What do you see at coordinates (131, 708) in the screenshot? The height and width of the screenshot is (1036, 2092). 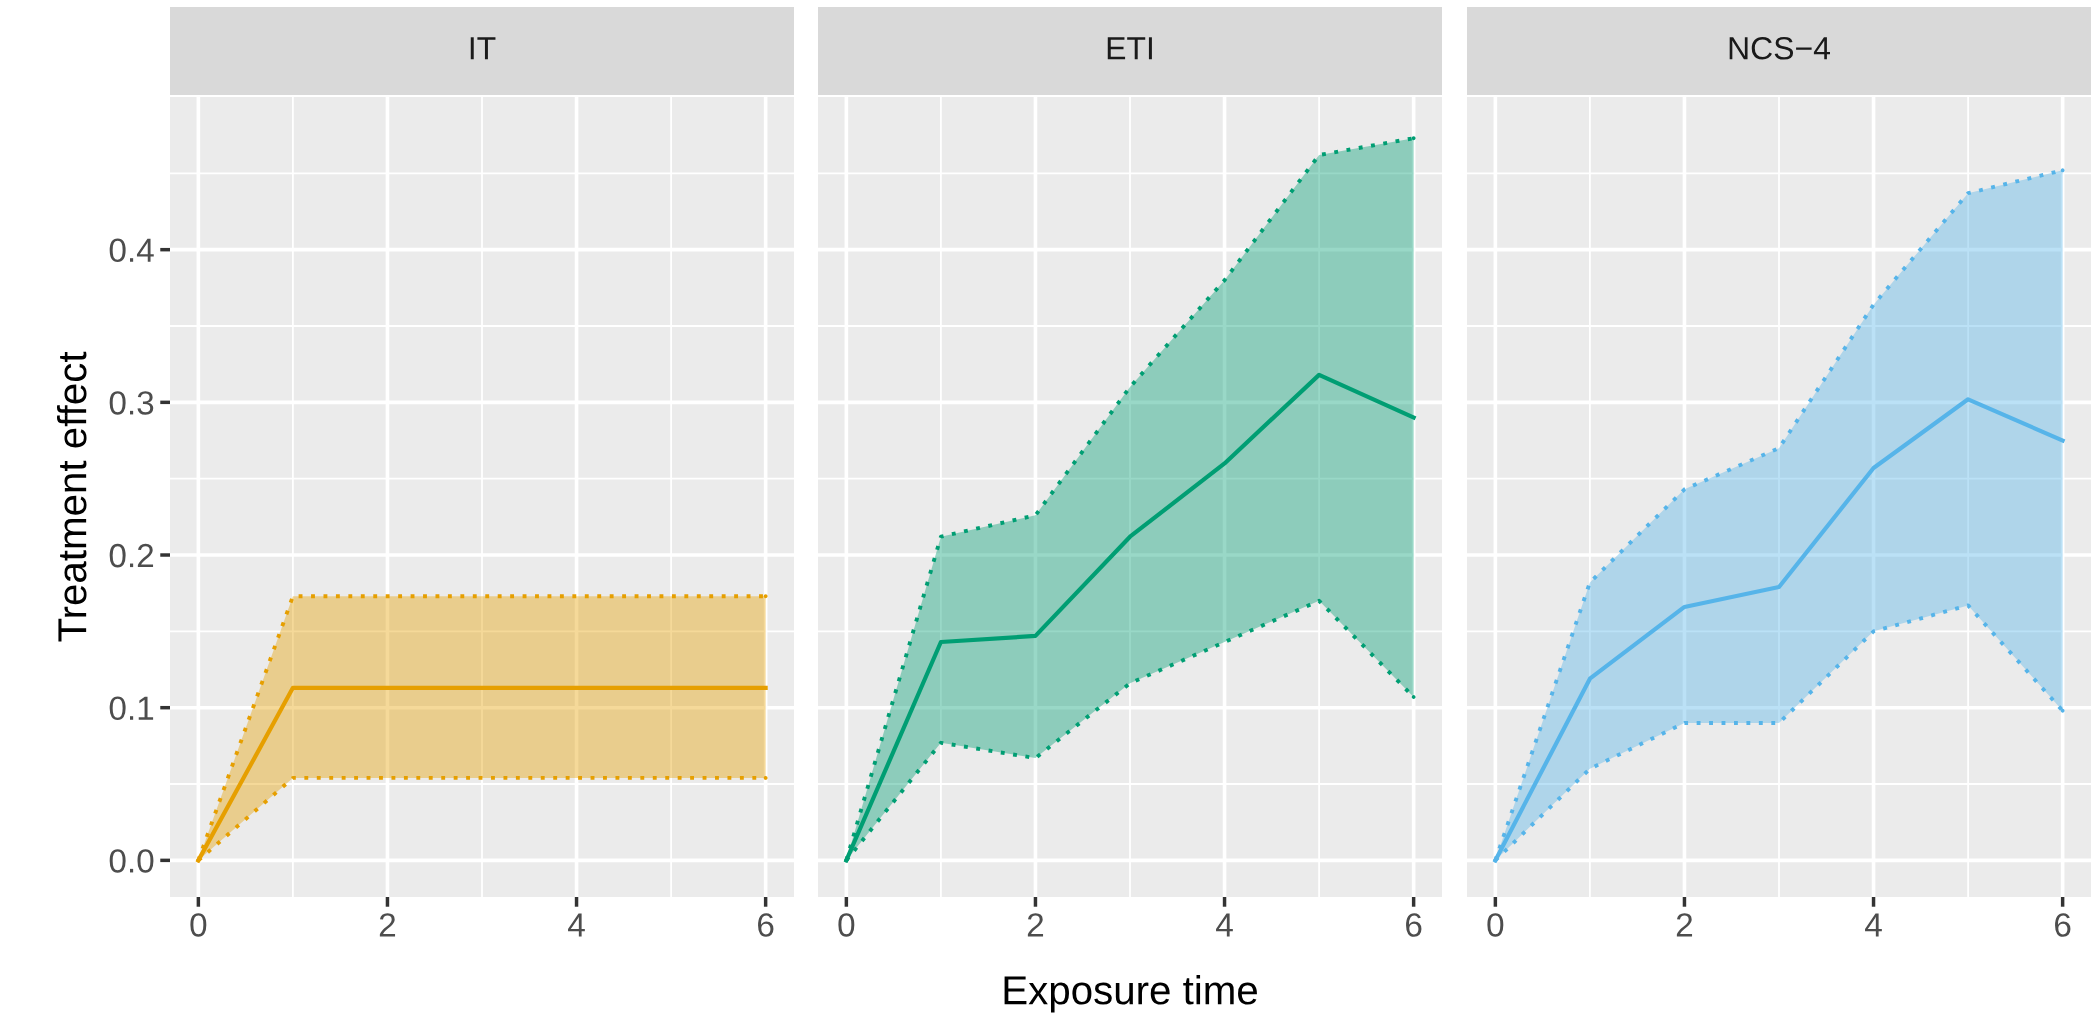 I see `y-tick-label: 0.1` at bounding box center [131, 708].